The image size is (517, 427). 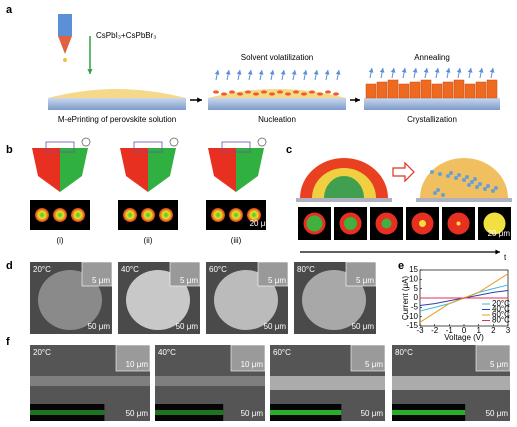 I want to click on y-tick-label: 15, so click(x=413, y=269).